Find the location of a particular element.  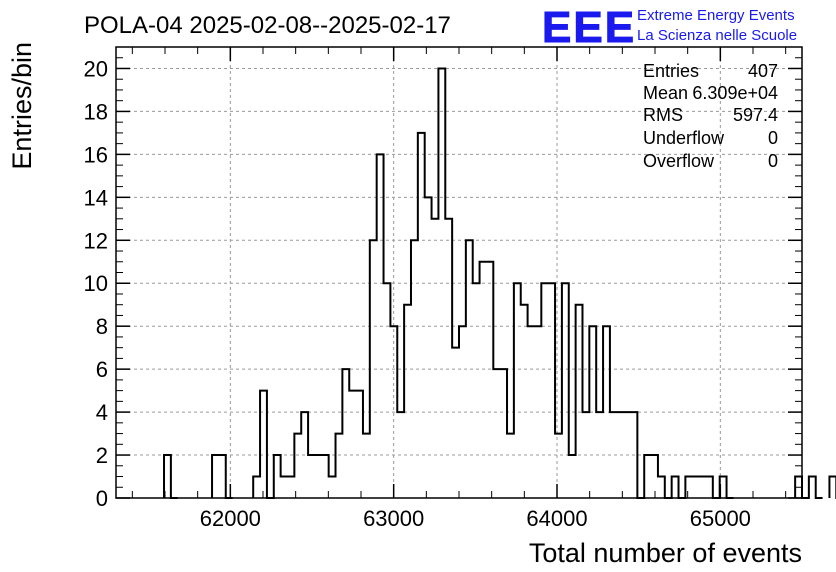

stats-overflow-value: 0 is located at coordinates (773, 161).